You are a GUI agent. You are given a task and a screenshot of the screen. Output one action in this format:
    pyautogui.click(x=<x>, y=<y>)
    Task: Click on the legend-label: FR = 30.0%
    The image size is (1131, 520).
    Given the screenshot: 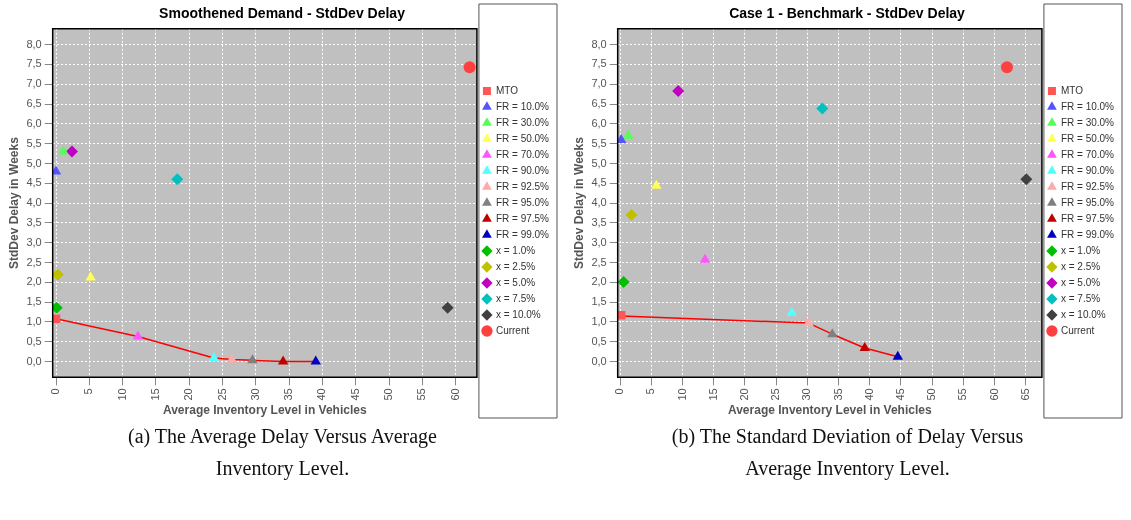 What is the action you would take?
    pyautogui.click(x=522, y=122)
    